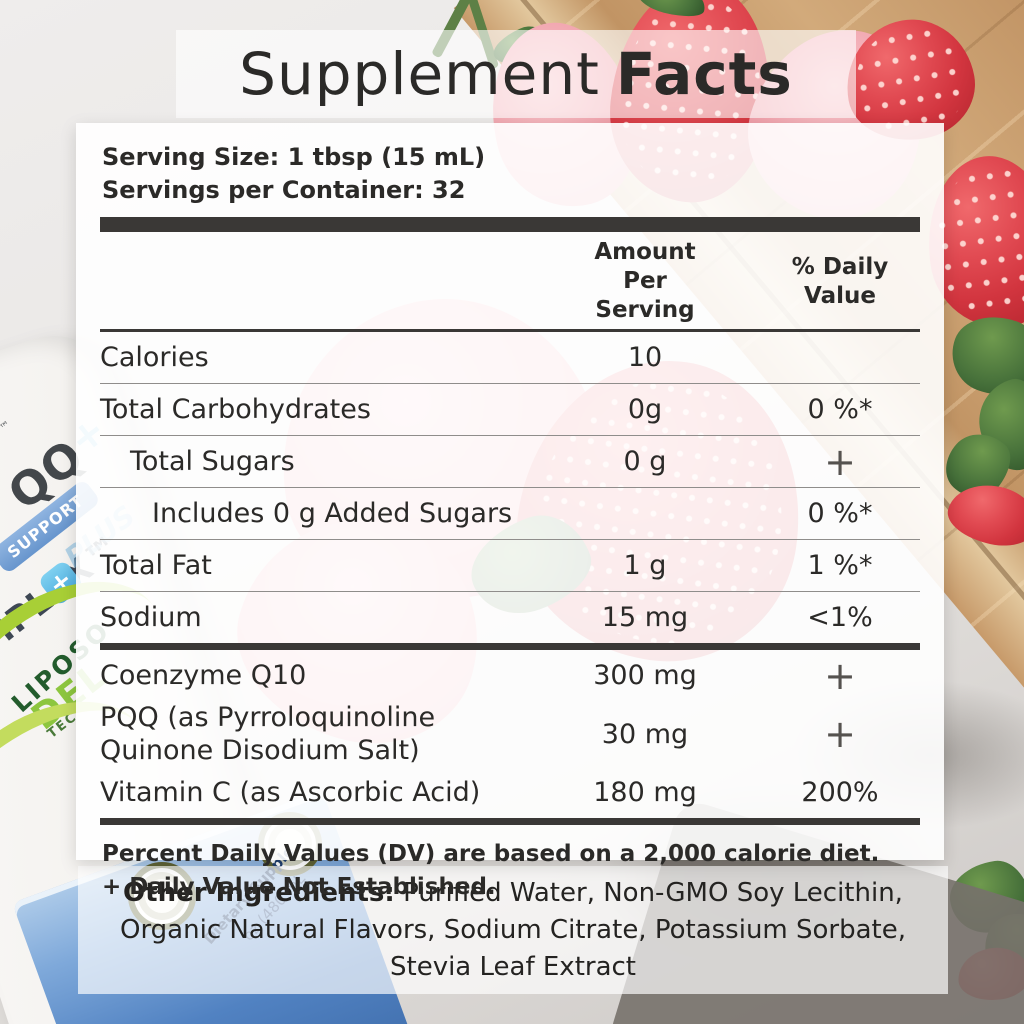 The height and width of the screenshot is (1024, 1024). What do you see at coordinates (840, 281) in the screenshot?
I see `header-percent-daily-value: % Daily Value` at bounding box center [840, 281].